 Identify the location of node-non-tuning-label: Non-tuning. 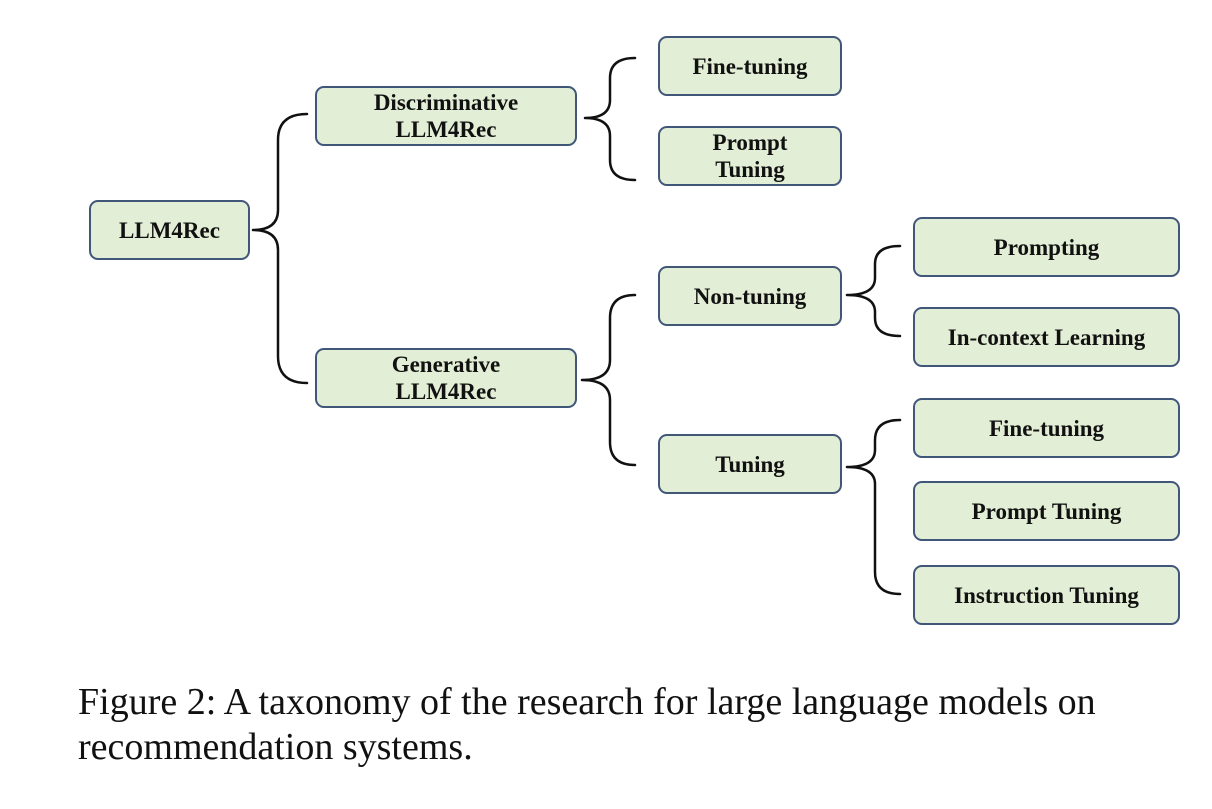
(750, 296).